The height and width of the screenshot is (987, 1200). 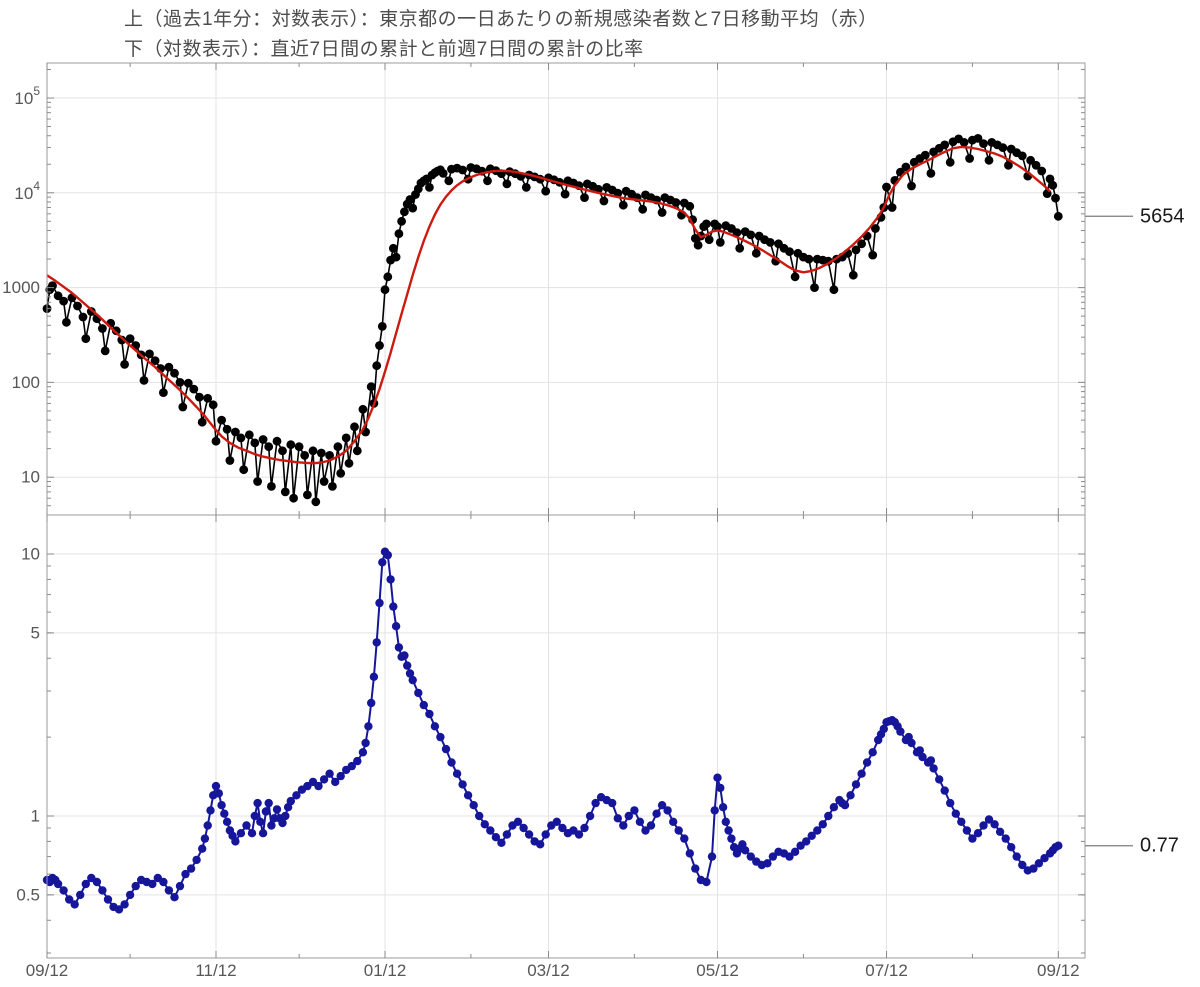 I want to click on x-tick-label: 03/12, so click(x=548, y=970).